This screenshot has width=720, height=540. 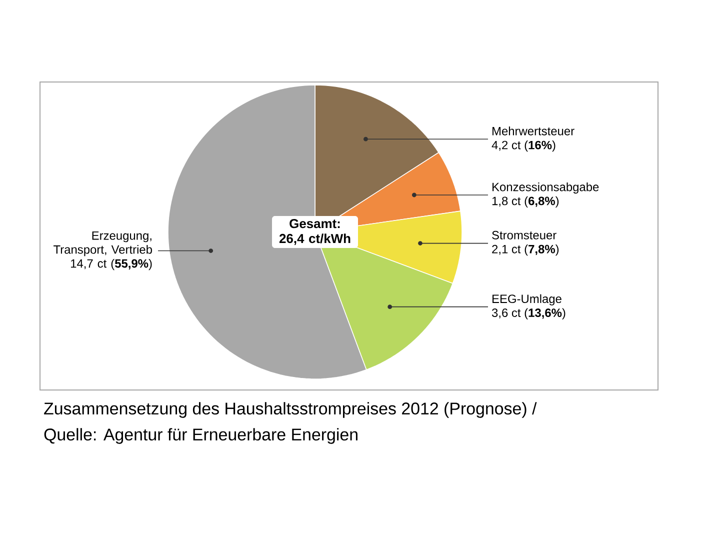 What do you see at coordinates (524, 146) in the screenshot?
I see `data-label: 4,2 ct (16%)` at bounding box center [524, 146].